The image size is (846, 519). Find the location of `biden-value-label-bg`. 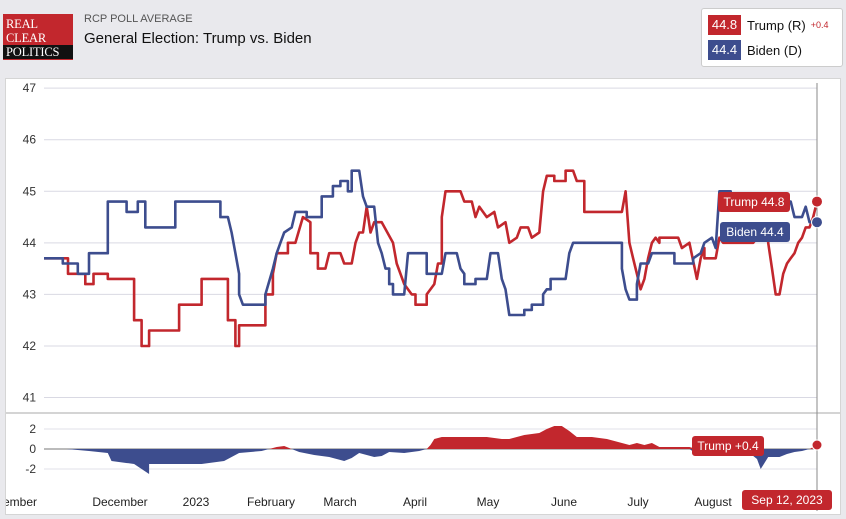

biden-value-label-bg is located at coordinates (755, 232).